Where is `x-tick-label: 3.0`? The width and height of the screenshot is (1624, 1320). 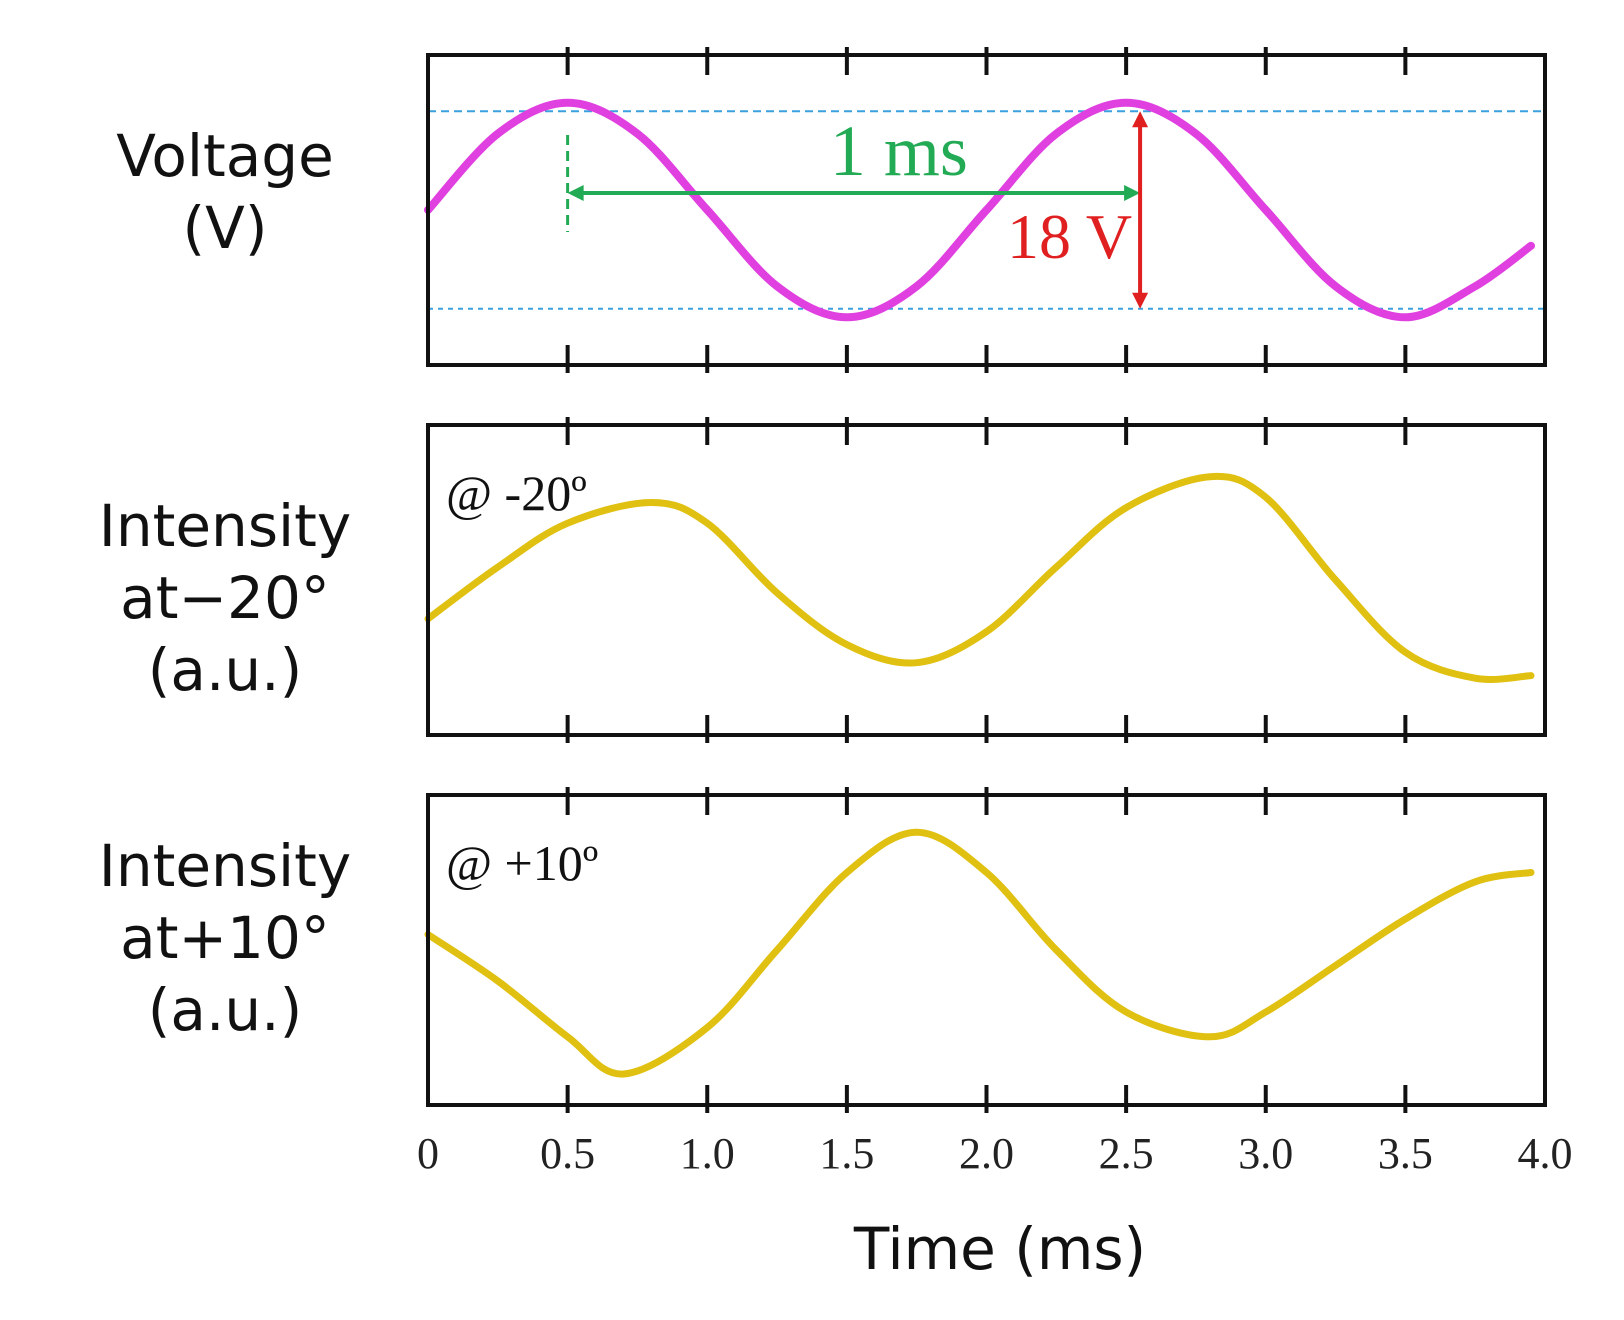
x-tick-label: 3.0 is located at coordinates (1265, 1153).